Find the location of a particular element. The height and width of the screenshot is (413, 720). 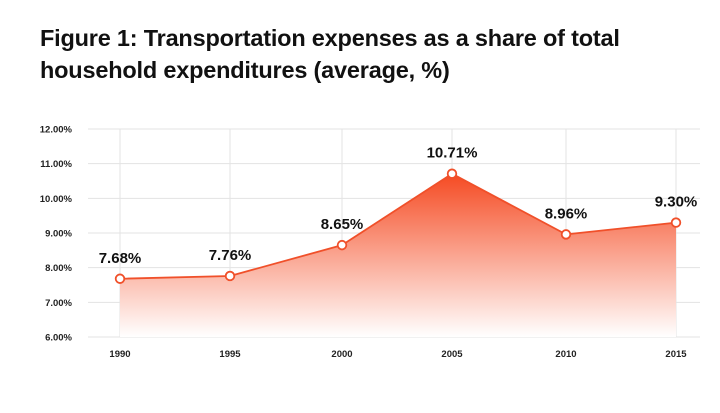

chart-title-line-2: household expenditures (average, %) is located at coordinates (245, 70).